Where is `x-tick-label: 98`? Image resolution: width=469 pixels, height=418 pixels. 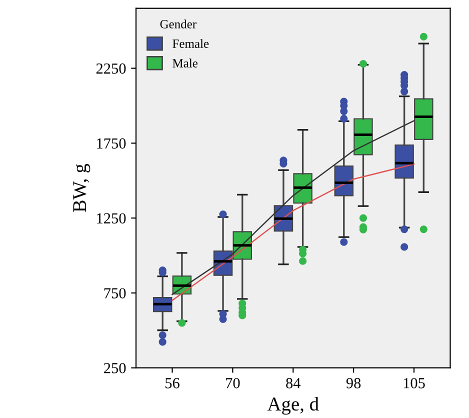
x-tick-label: 98 is located at coordinates (353, 383).